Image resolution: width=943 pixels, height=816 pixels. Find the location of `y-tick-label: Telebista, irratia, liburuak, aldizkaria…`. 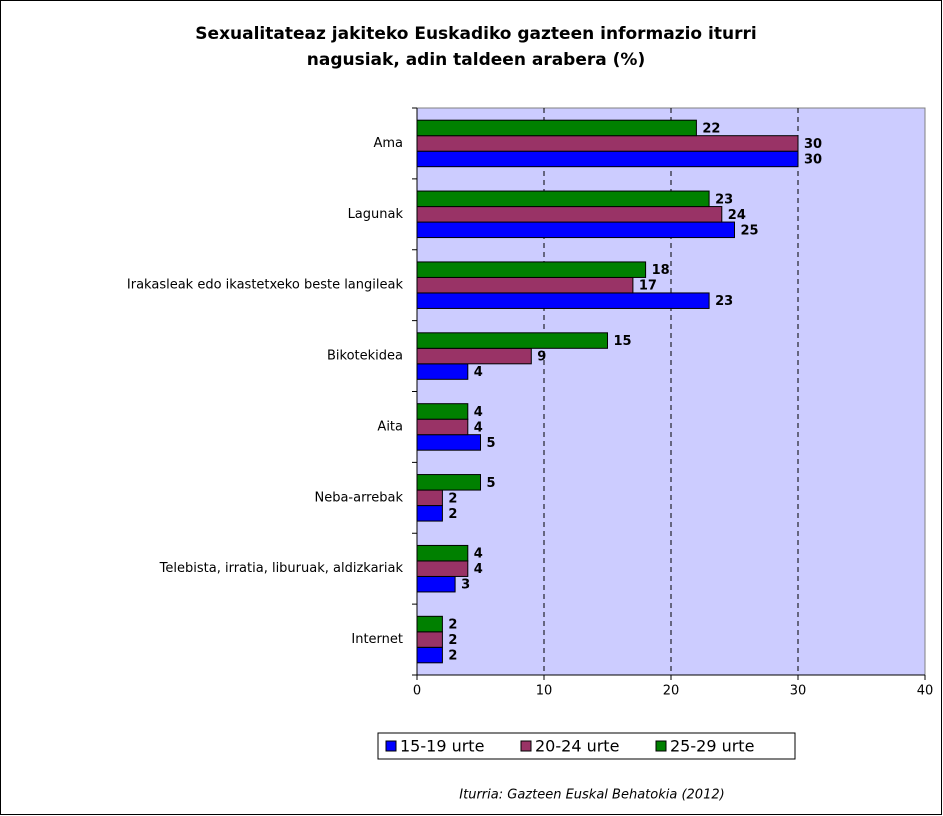

y-tick-label: Telebista, irratia, liburuak, aldizkaria… is located at coordinates (281, 568).